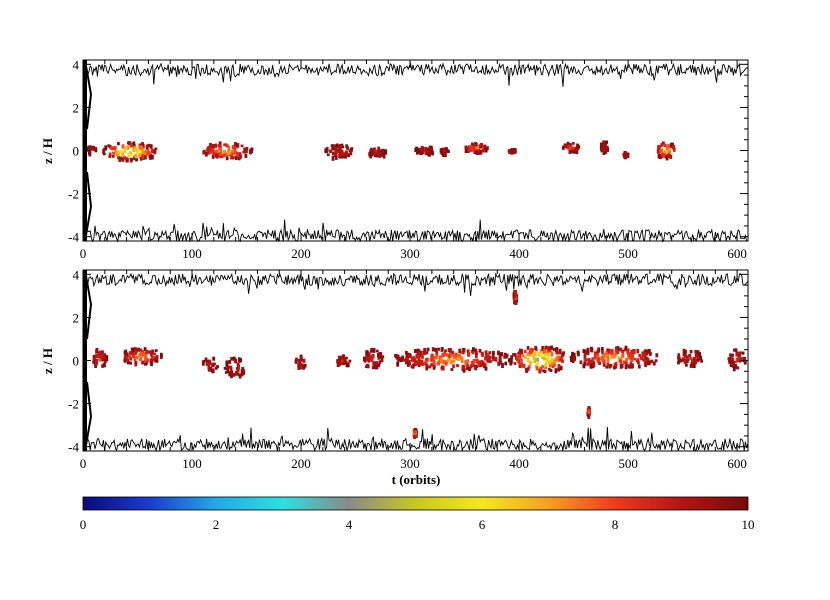 The image size is (830, 600). Describe the element at coordinates (628, 253) in the screenshot. I see `top-x-tick-label: 500` at that location.